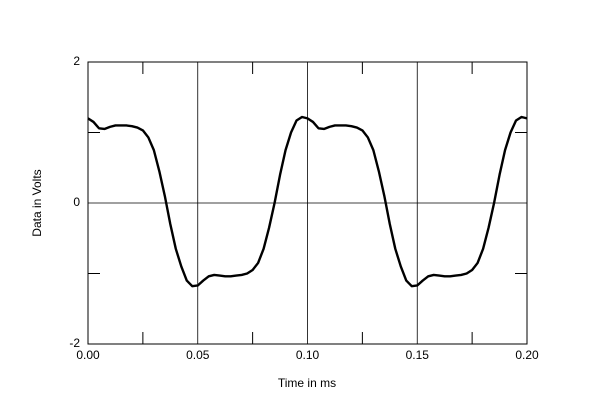 The width and height of the screenshot is (600, 418). I want to click on x-tick-label: 0.15, so click(418, 355).